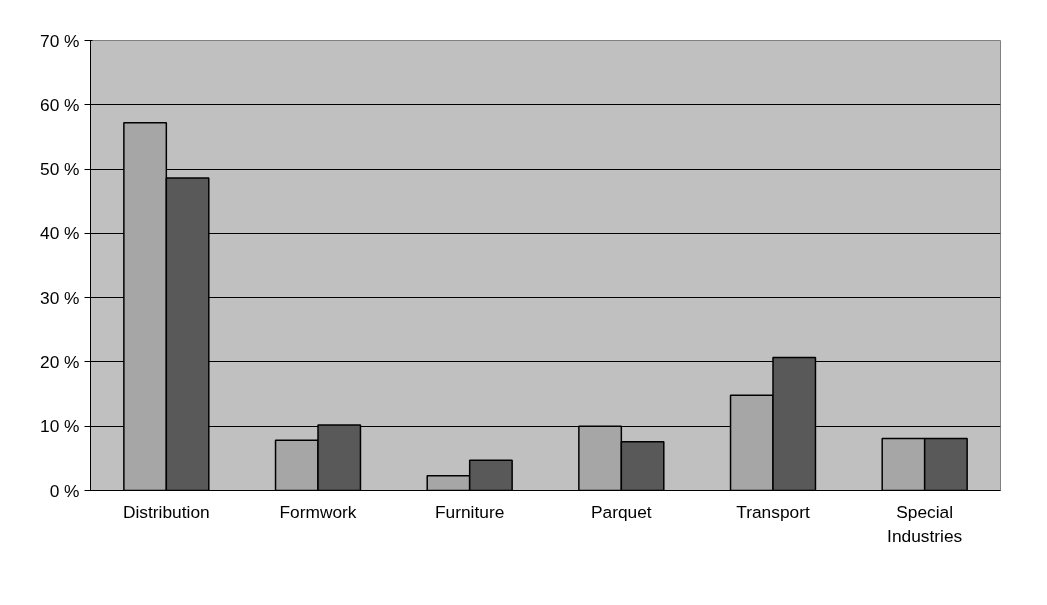 This screenshot has width=1047, height=605. Describe the element at coordinates (60, 40) in the screenshot. I see `y-tick-label: 70 %` at that location.